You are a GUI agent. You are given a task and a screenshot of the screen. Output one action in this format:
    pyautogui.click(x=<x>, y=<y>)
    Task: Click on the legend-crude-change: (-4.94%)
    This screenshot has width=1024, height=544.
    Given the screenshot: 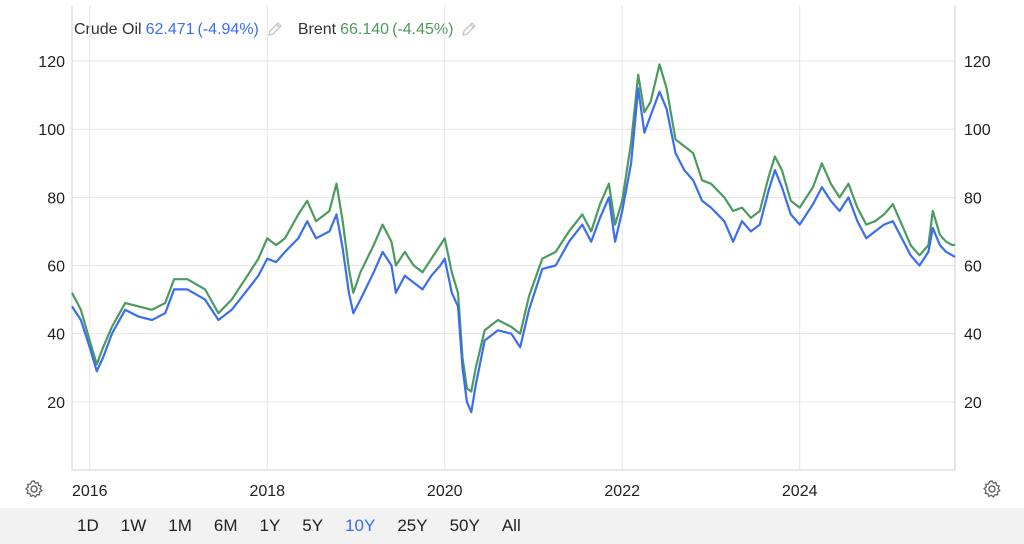 What is the action you would take?
    pyautogui.click(x=228, y=29)
    